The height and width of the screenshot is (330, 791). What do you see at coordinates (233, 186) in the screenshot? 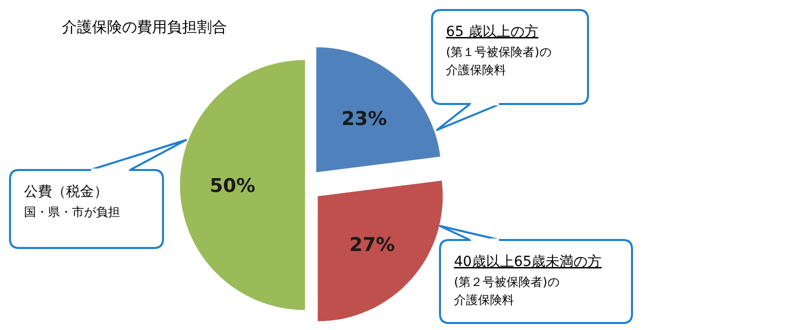
I see `data-label: 50%` at bounding box center [233, 186].